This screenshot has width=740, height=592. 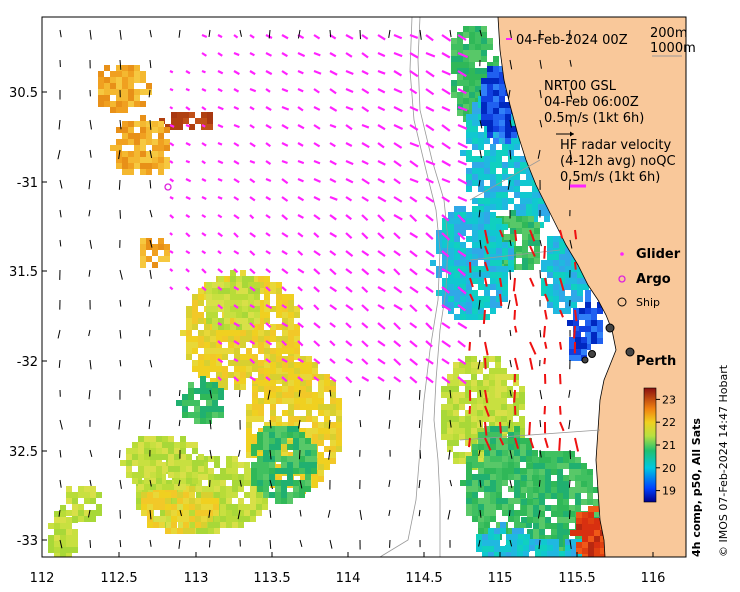 What do you see at coordinates (594, 118) in the screenshot?
I see `gsl-scale: 0.5m/s (1kt 6h)` at bounding box center [594, 118].